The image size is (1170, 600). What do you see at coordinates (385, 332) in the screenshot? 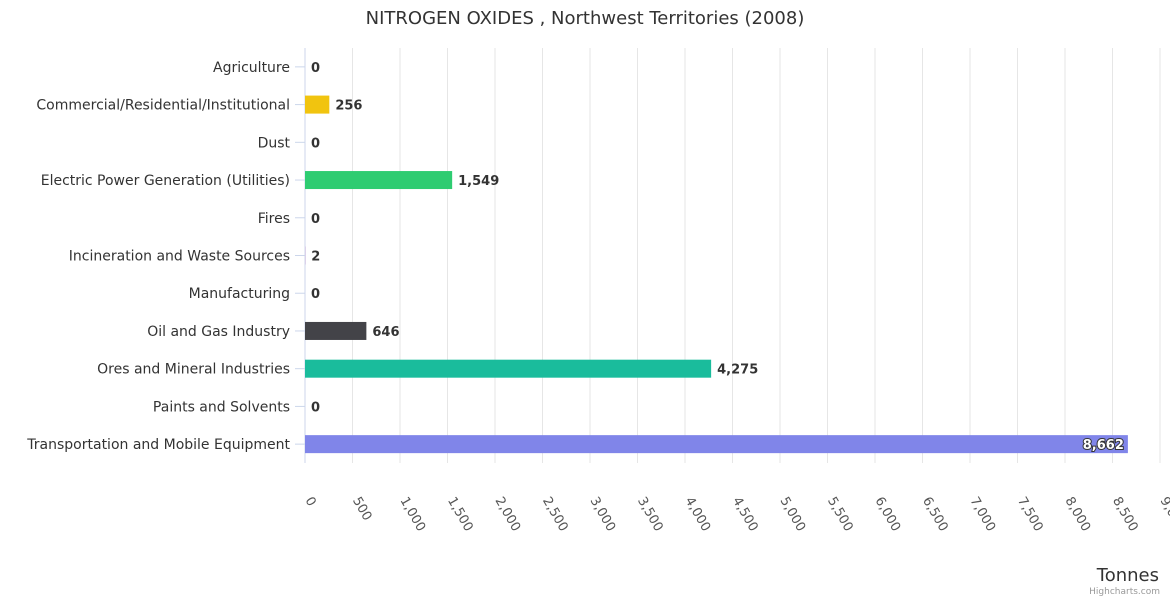
I see `data-label: 646` at bounding box center [385, 332].